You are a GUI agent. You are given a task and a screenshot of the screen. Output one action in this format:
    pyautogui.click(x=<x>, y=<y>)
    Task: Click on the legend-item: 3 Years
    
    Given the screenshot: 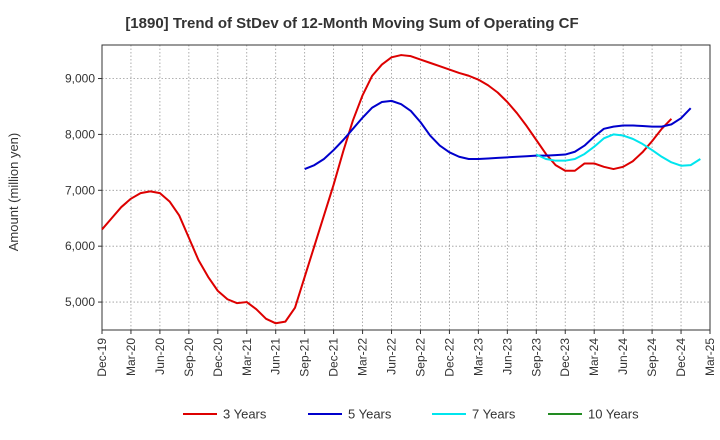 What is the action you would take?
    pyautogui.click(x=225, y=414)
    